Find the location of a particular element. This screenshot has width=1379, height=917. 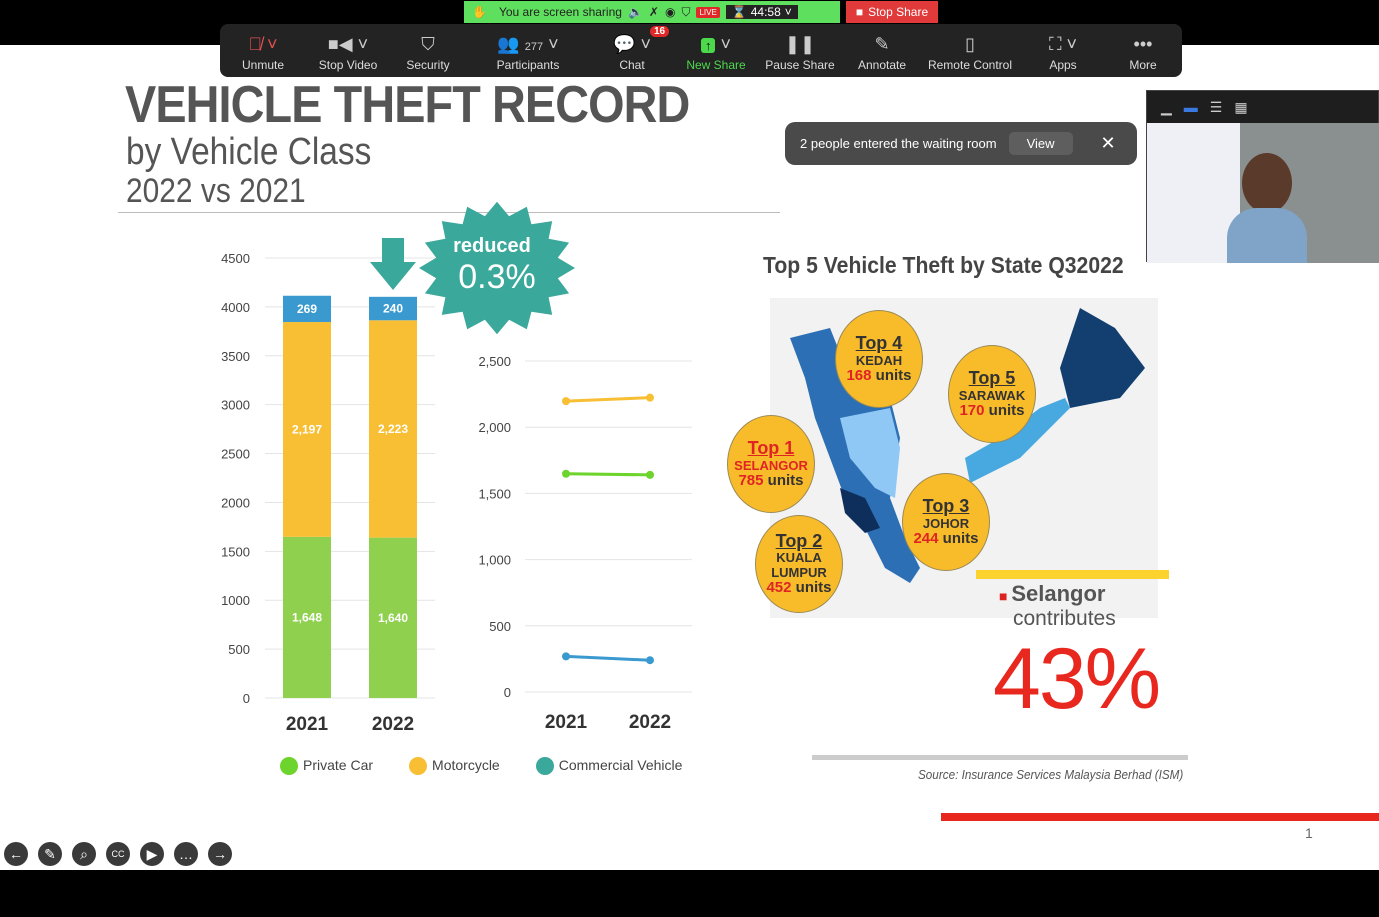

mic-icon: ✗ is located at coordinates (653, 12).